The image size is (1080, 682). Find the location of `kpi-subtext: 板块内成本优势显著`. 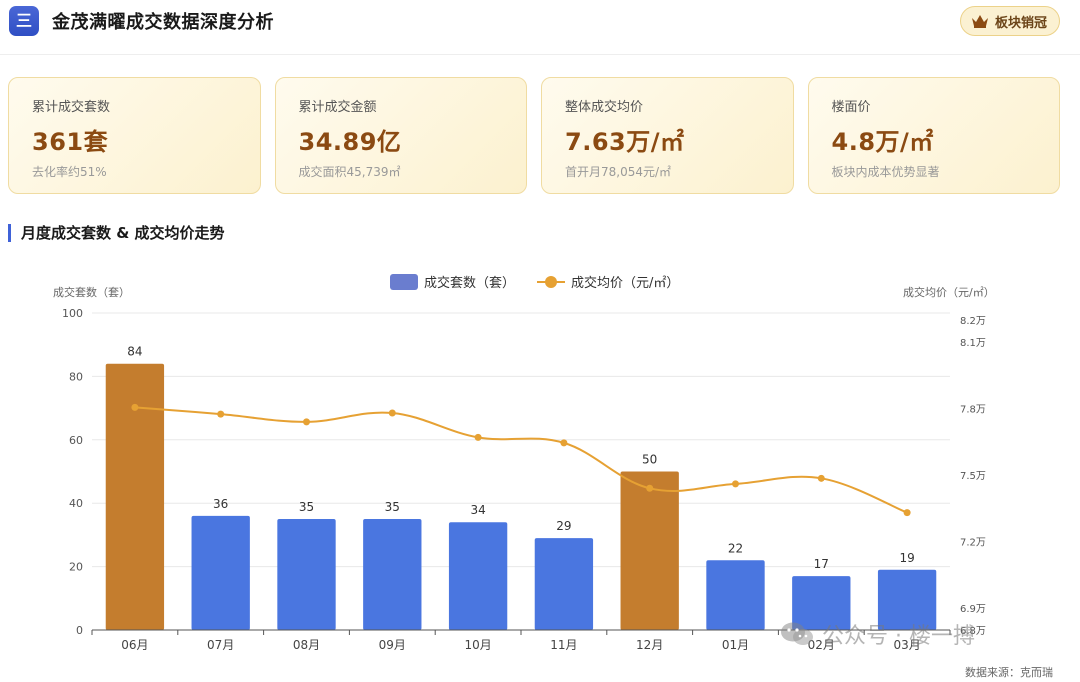

kpi-subtext: 板块内成本优势显著 is located at coordinates (885, 172).